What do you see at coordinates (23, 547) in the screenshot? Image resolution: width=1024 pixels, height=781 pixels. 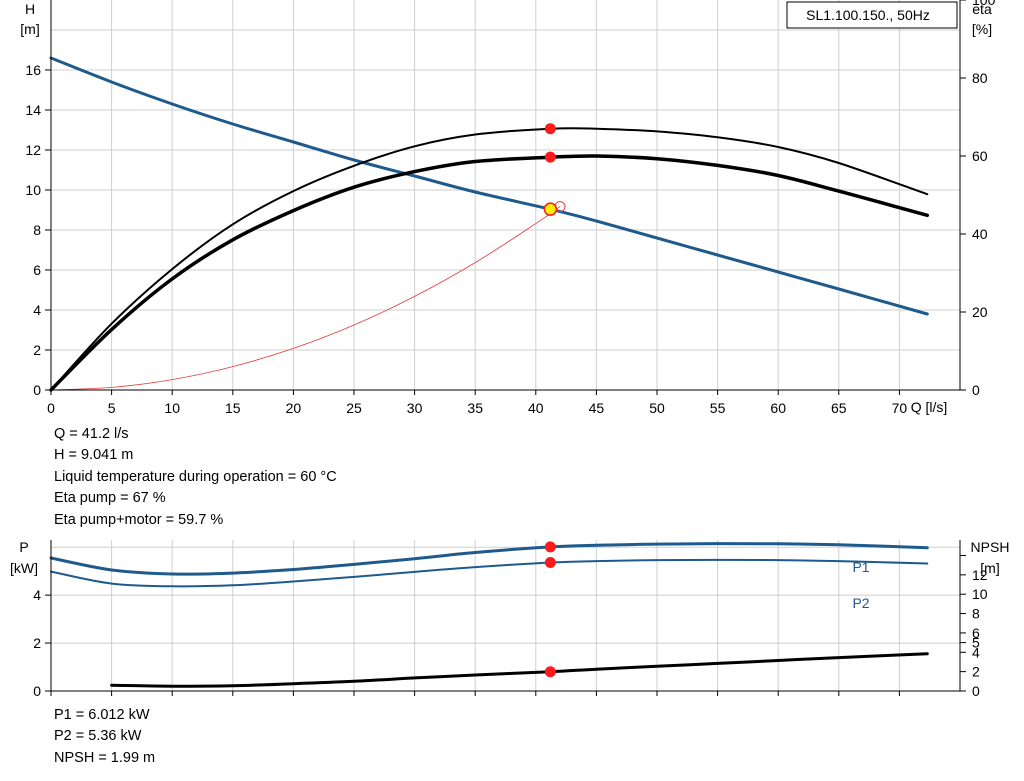 I see `p-axis-title: P` at bounding box center [23, 547].